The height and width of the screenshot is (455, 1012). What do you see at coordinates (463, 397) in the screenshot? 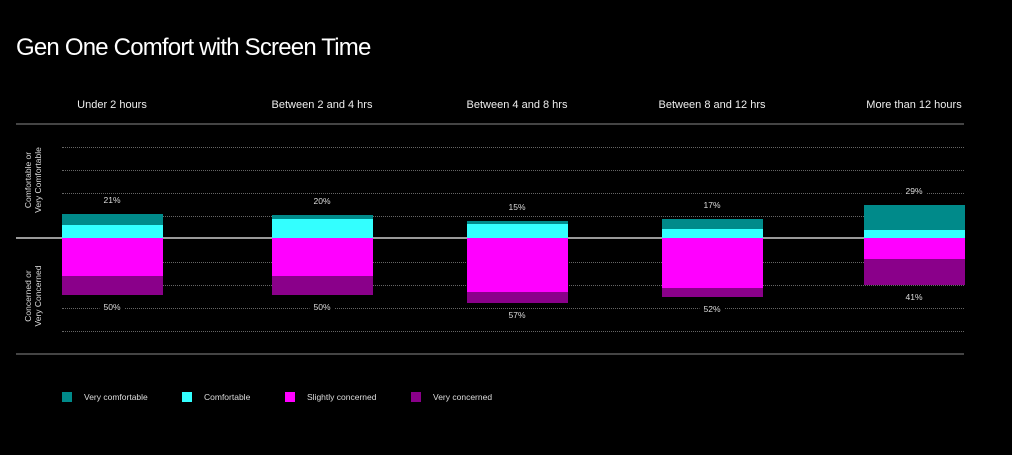
I see `legend-label: Very concerned` at bounding box center [463, 397].